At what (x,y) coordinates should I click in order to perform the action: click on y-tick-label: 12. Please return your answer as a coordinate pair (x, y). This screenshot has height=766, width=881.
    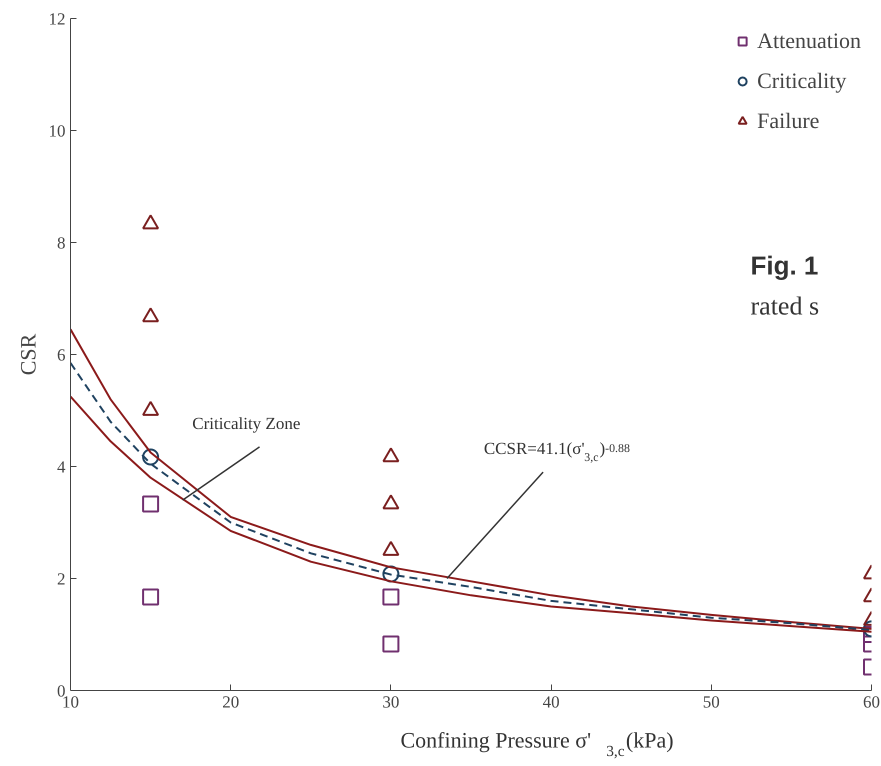
    Looking at the image, I should click on (57, 19).